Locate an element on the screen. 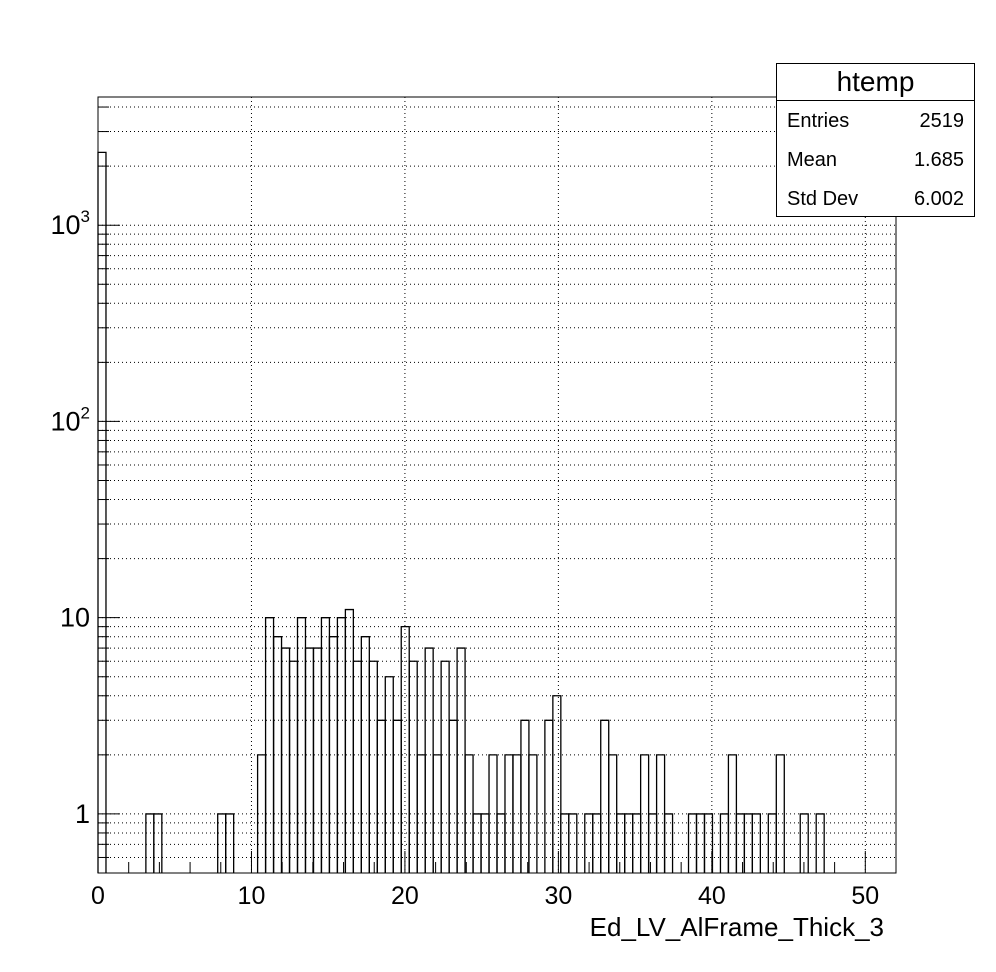 Image resolution: width=996 pixels, height=972 pixels. y-tick-label: 10 is located at coordinates (75, 618).